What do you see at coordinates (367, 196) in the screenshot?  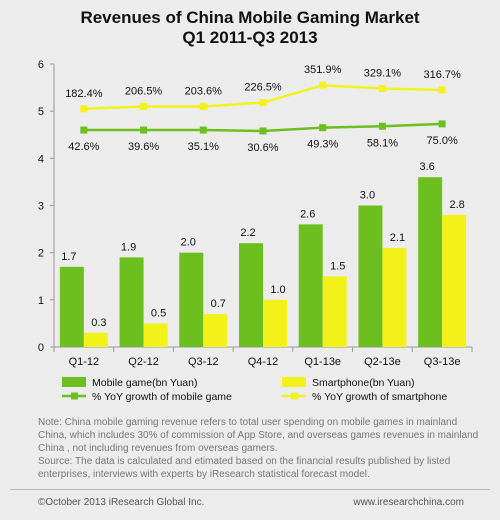 I see `bar-value-label: 3.0` at bounding box center [367, 196].